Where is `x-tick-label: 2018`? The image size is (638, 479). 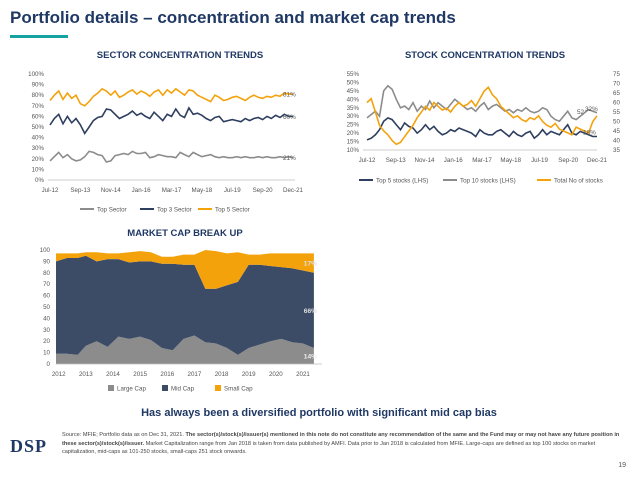
x-tick-label: 2018 is located at coordinates (222, 374).